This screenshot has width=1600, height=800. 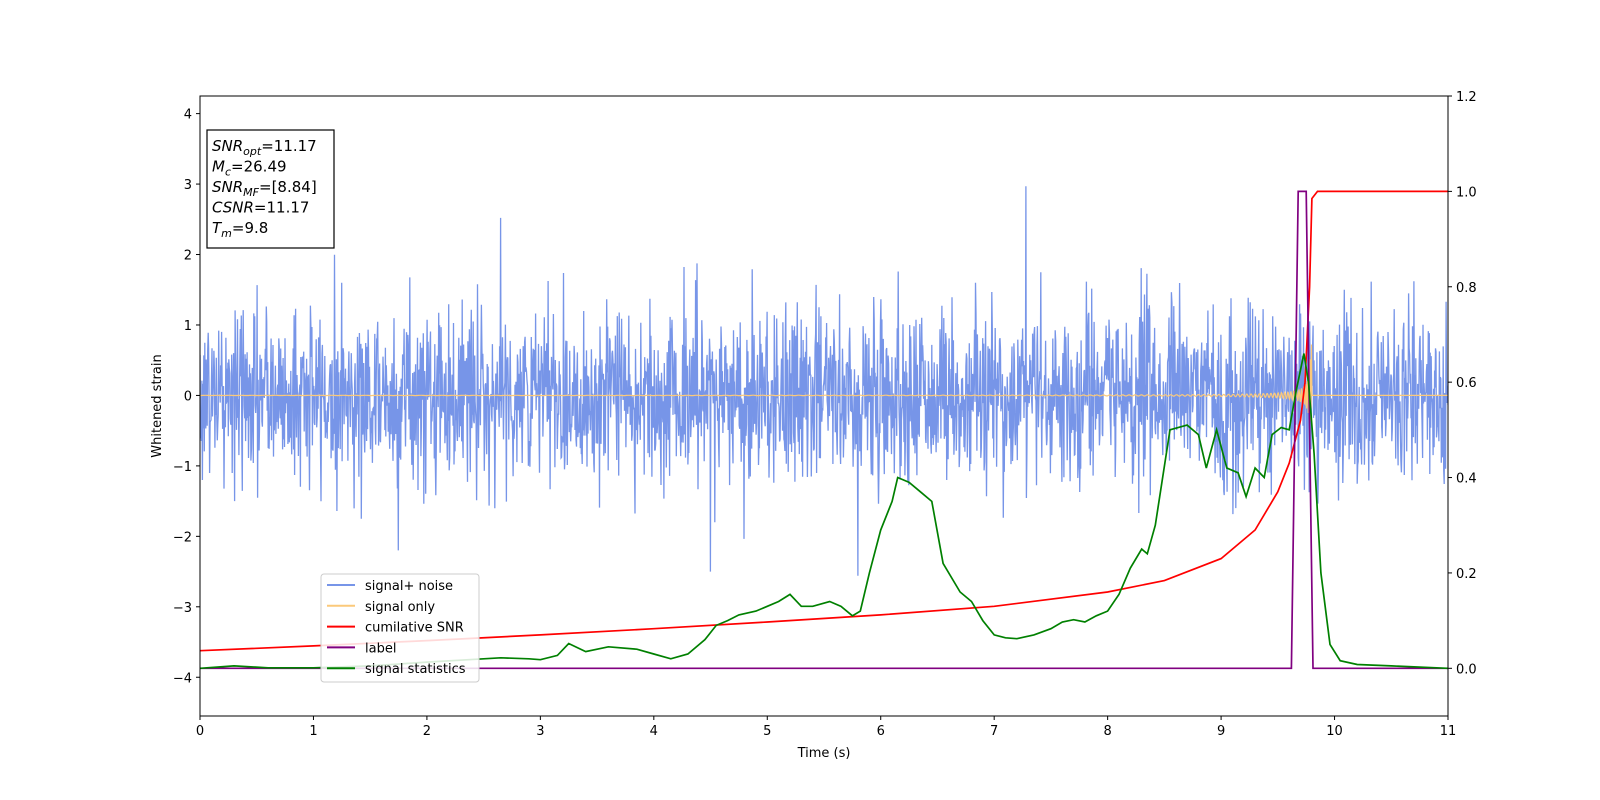 What do you see at coordinates (380, 648) in the screenshot?
I see `legend-label-label: label` at bounding box center [380, 648].